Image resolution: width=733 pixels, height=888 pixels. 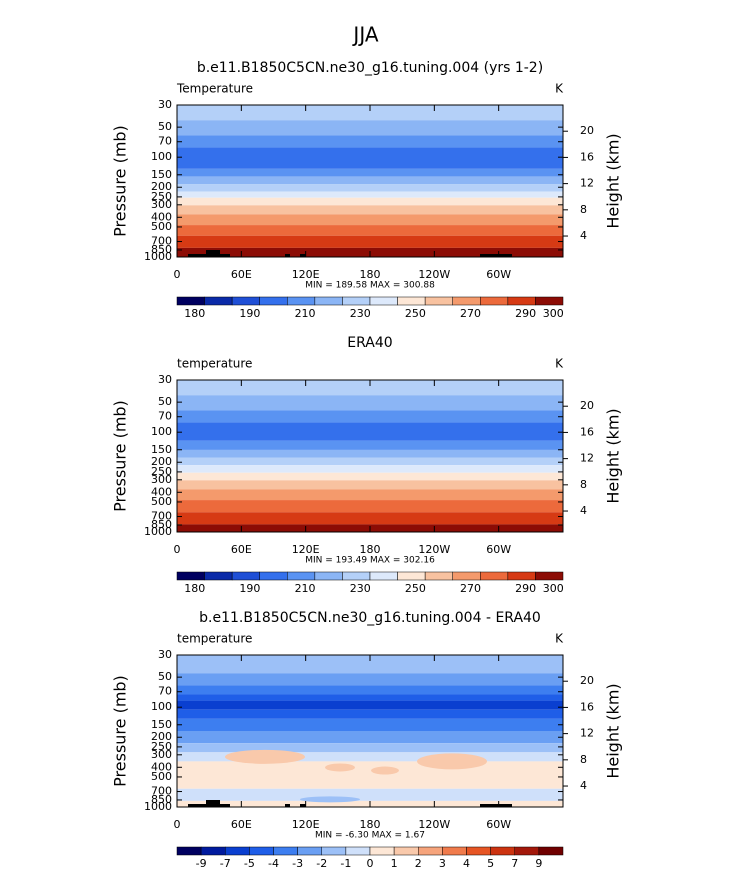 I want to click on colorbar-label: -7, so click(x=225, y=863).